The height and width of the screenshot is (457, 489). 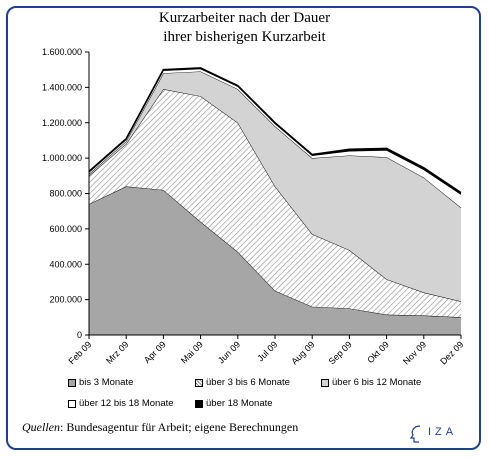 What do you see at coordinates (340, 352) in the screenshot?
I see `x-tick-label-7: Sep 09` at bounding box center [340, 352].